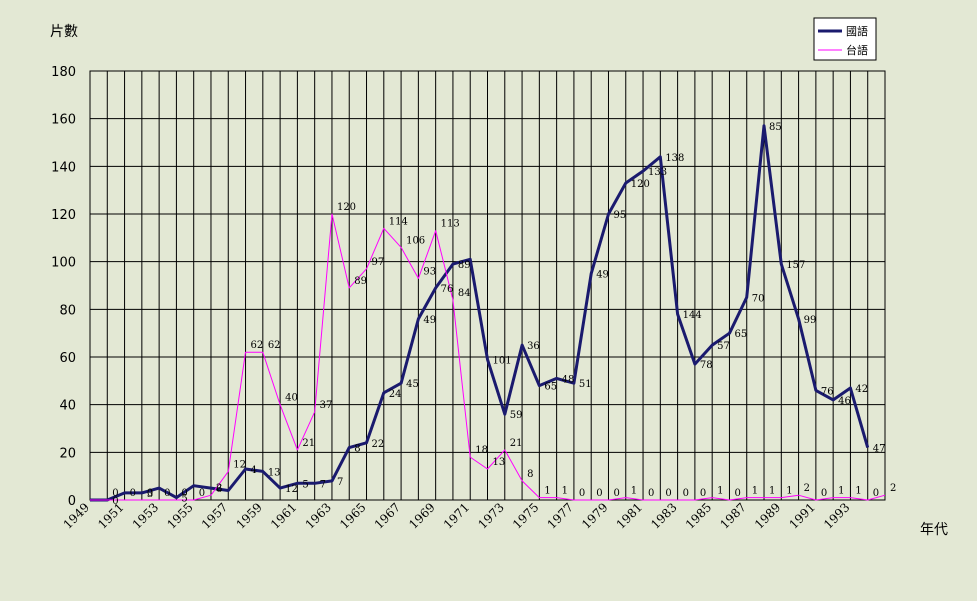  I want to click on data-label-mandarin: 76, so click(447, 289).